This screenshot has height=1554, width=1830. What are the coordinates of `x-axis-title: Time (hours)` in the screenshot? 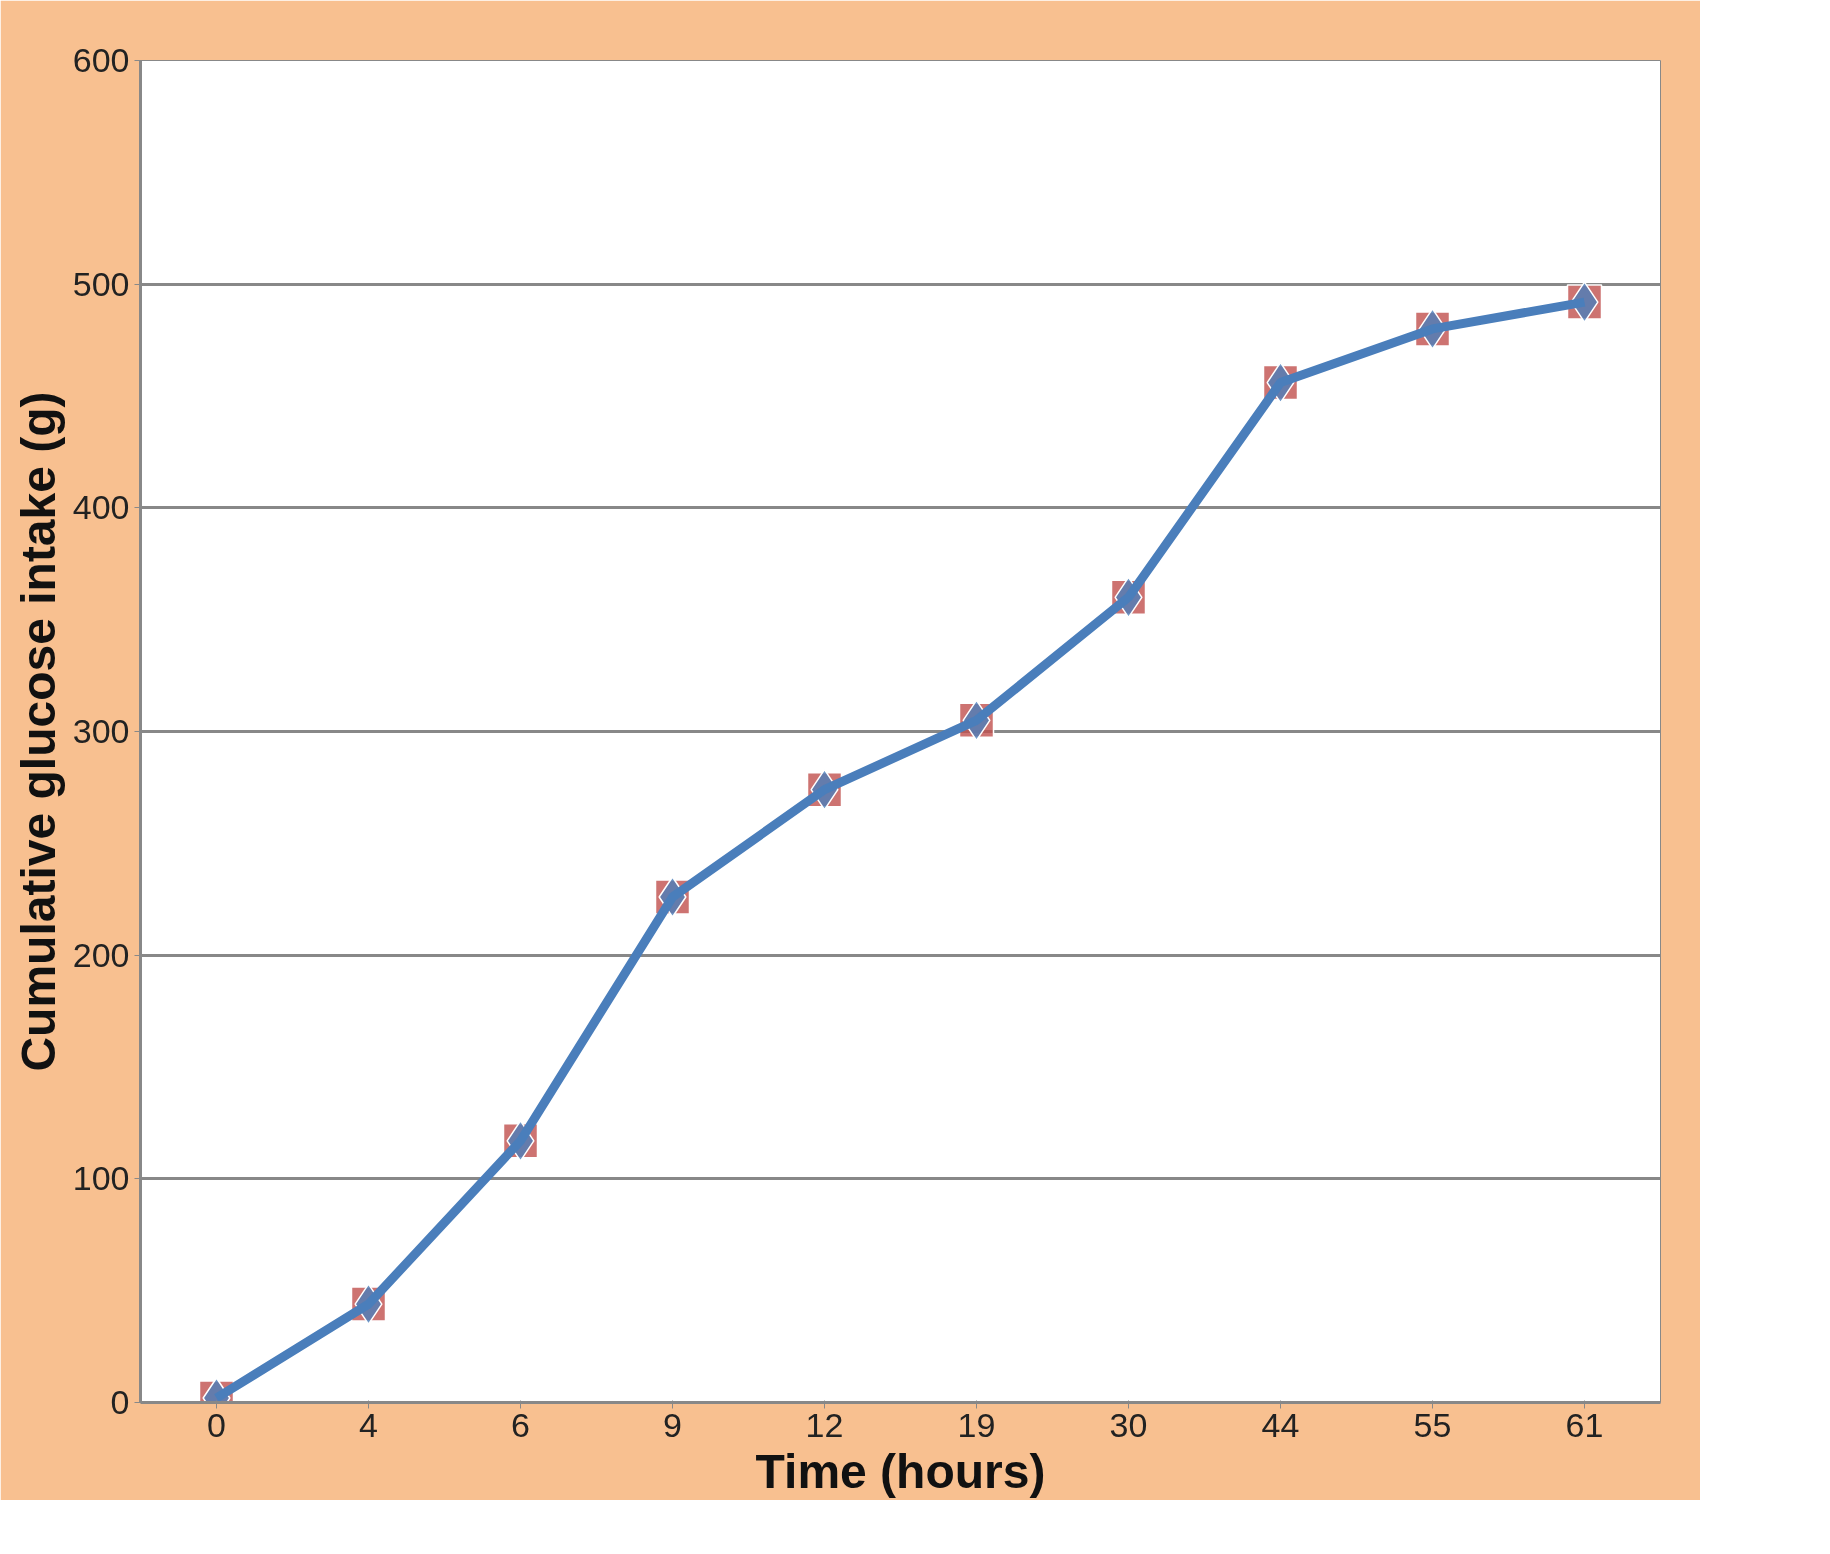 It's located at (900, 1471).